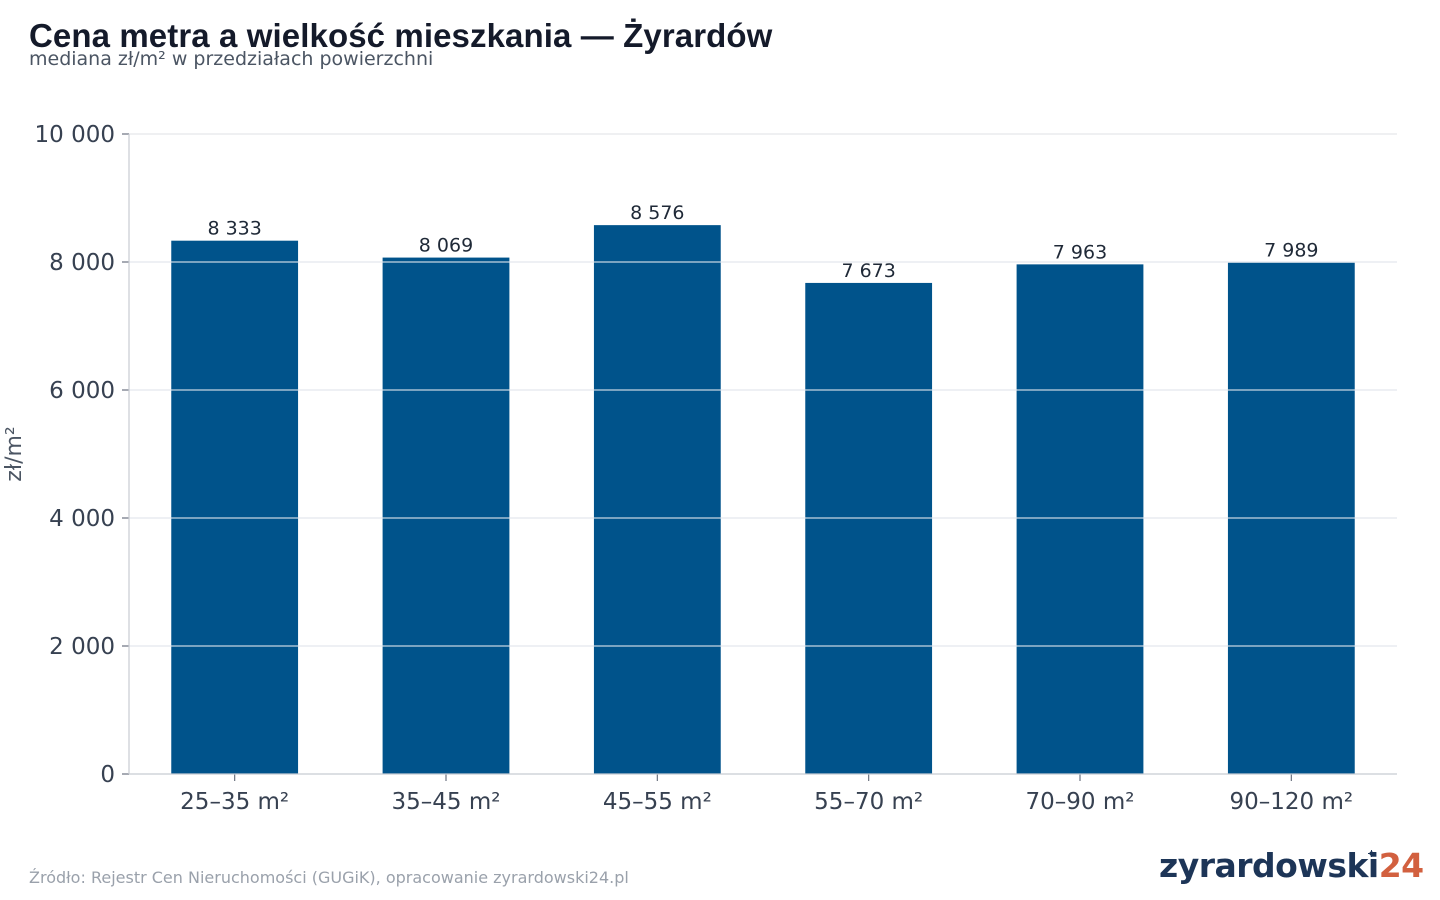 Image resolution: width=1440 pixels, height=900 pixels. I want to click on y-tick-label: 6 000, so click(82, 391).